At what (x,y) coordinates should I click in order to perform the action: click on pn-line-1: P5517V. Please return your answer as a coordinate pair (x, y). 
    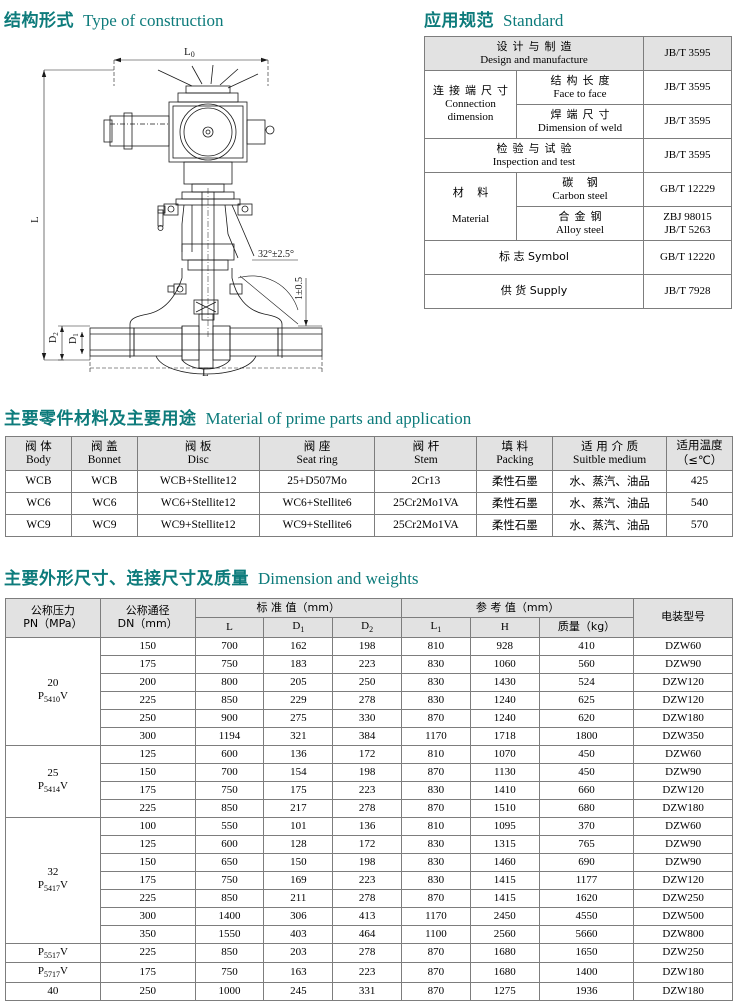
    Looking at the image, I should click on (52, 952).